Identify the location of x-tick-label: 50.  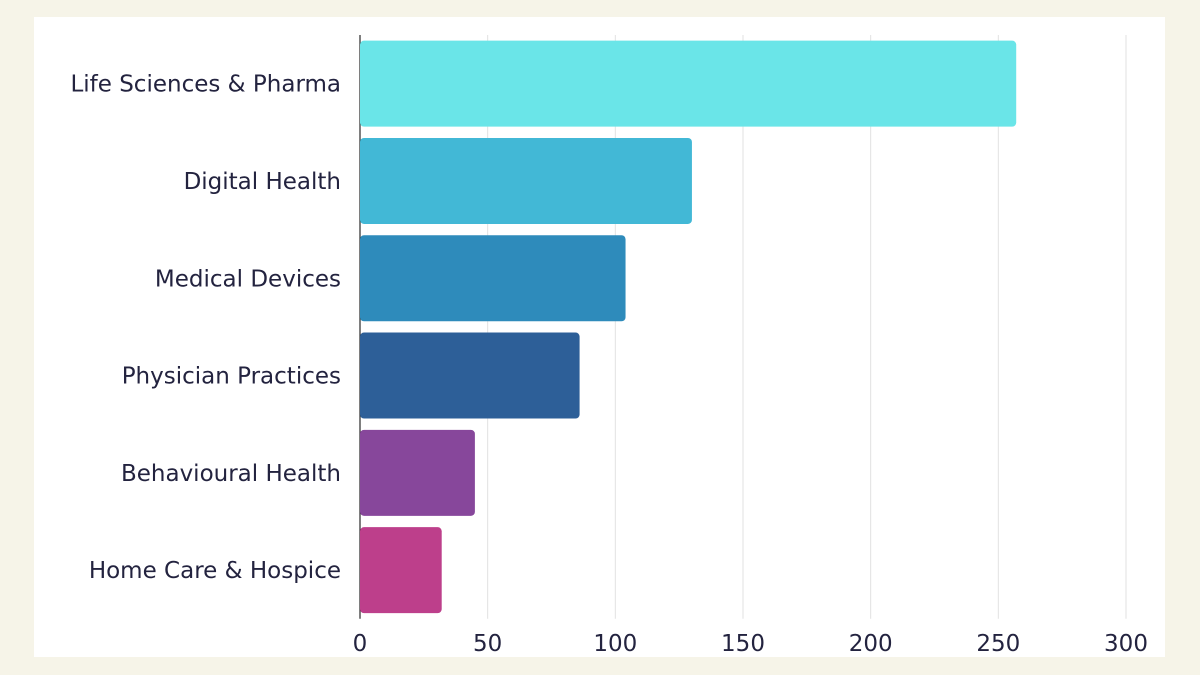
(487, 644).